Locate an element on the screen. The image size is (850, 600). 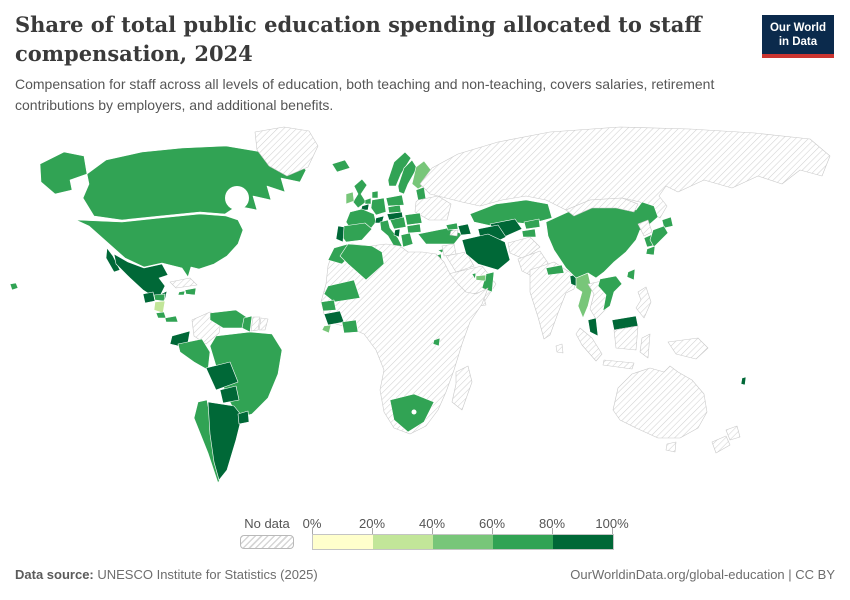
country-jamaica is located at coordinates (181, 293).